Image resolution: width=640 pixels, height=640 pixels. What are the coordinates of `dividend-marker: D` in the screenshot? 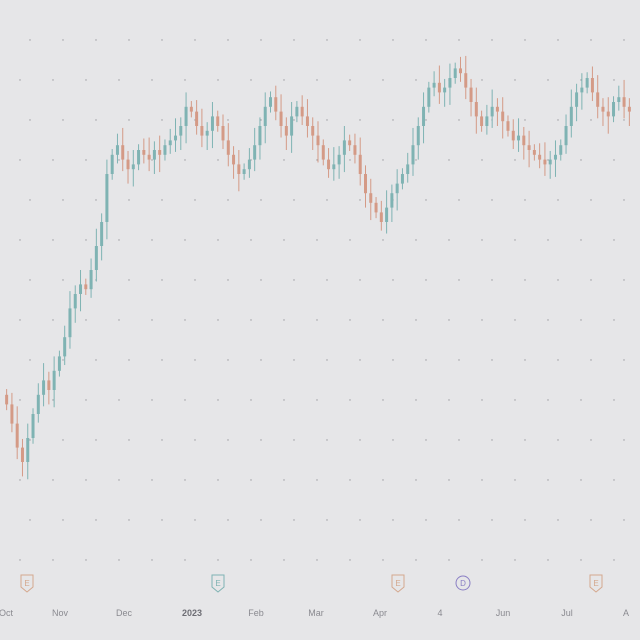 It's located at (463, 583).